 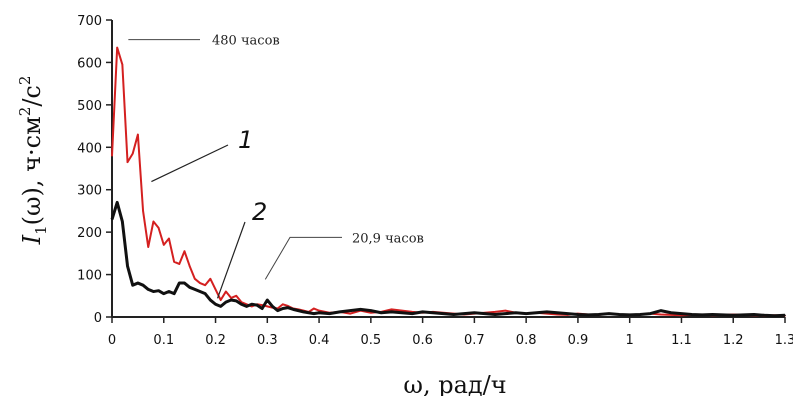 I want to click on y-tick-label: 500, so click(x=89, y=106).